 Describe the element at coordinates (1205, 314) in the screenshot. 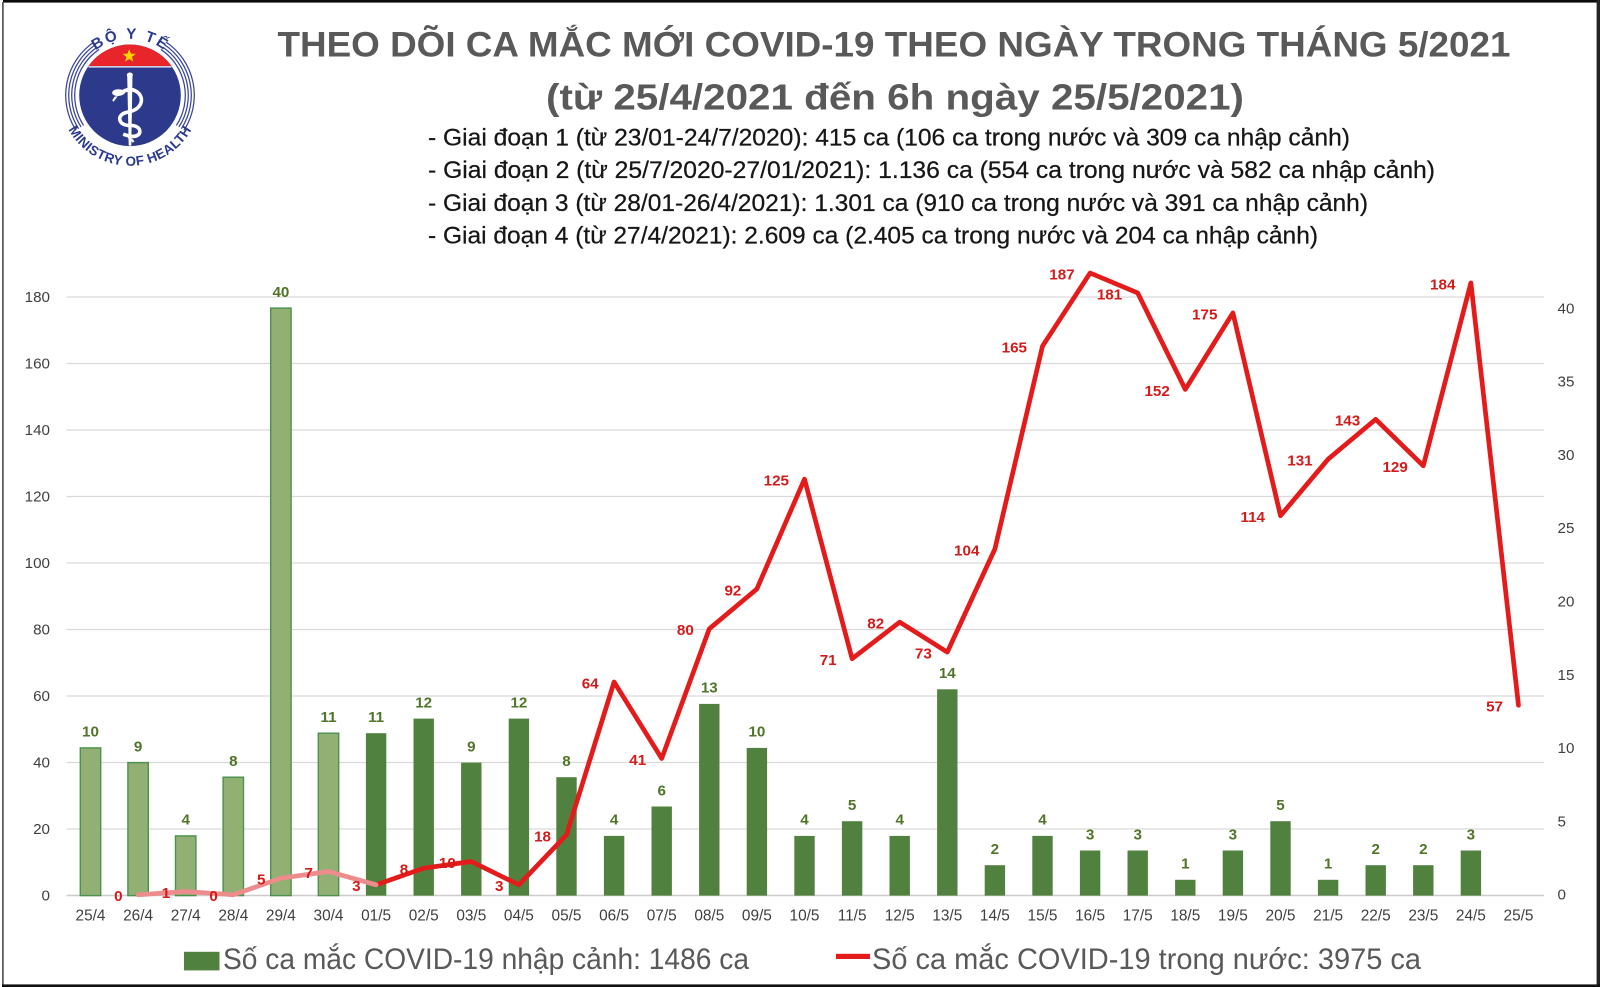

I see `svg-text: 175` at that location.